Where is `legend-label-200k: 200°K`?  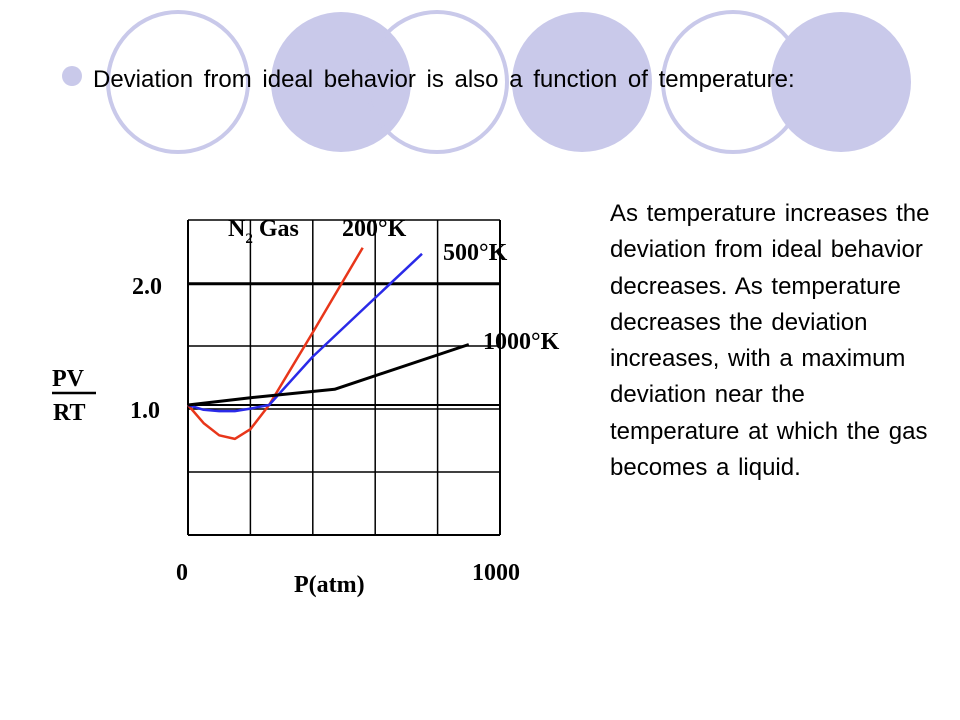
legend-label-200k: 200°K is located at coordinates (374, 229).